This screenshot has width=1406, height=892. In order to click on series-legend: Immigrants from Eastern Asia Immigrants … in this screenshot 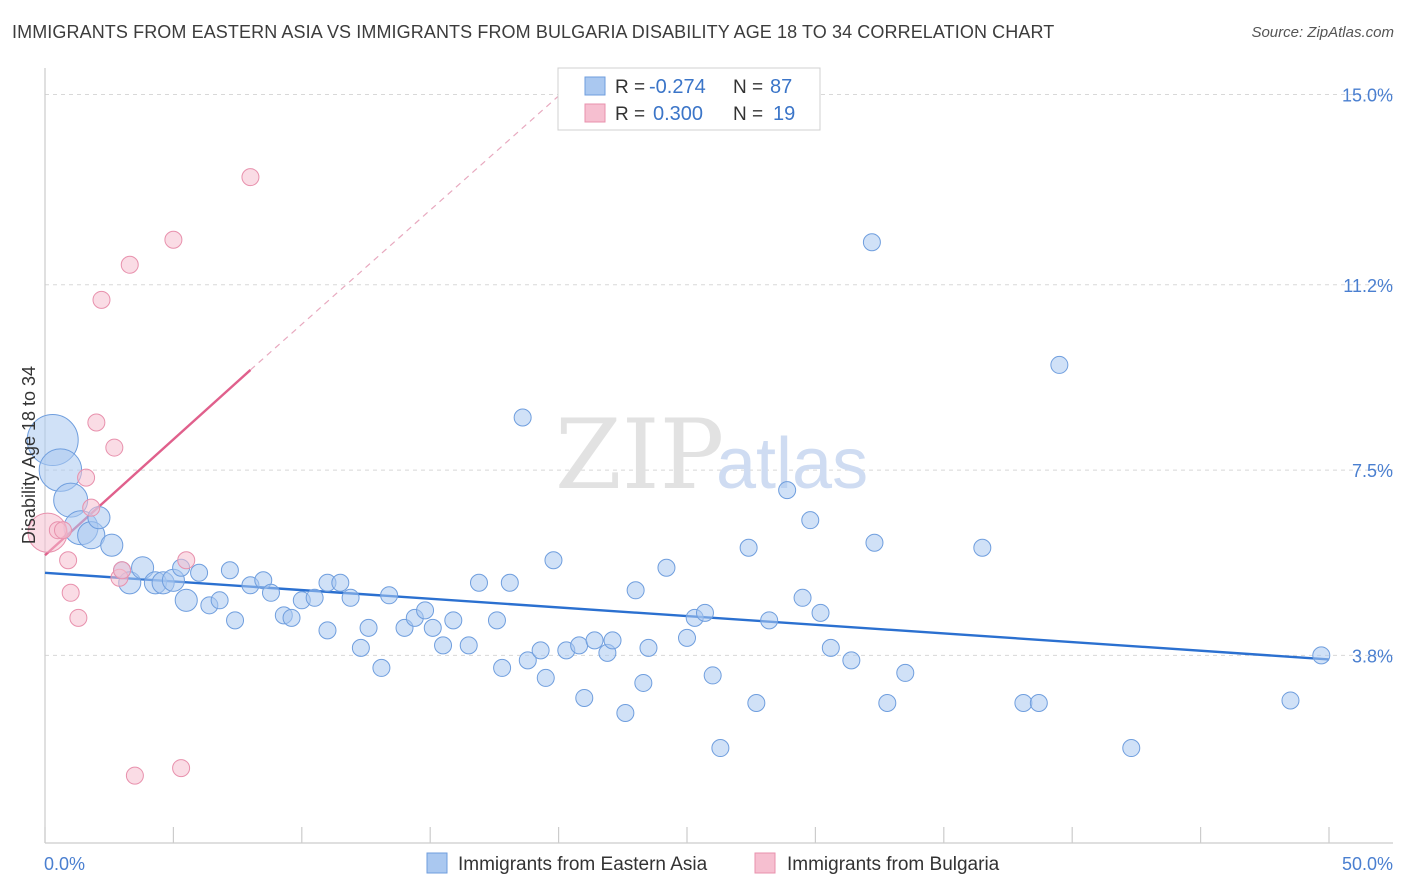, I will do `click(713, 863)`.